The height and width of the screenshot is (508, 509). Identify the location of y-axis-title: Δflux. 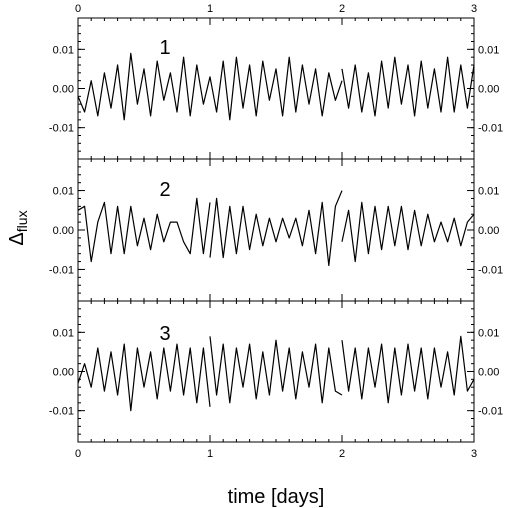
(18, 227).